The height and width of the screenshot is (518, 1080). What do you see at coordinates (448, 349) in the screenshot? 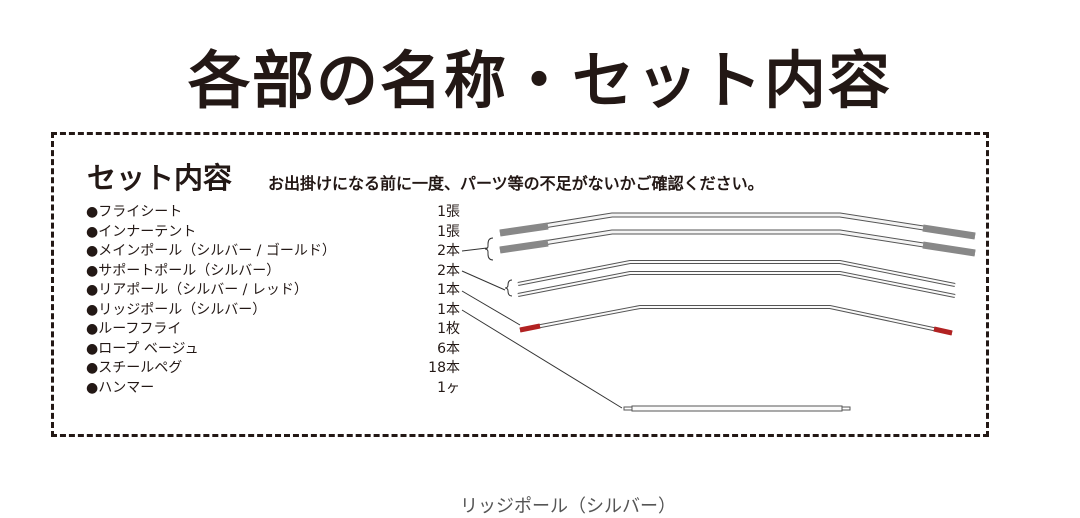
I see `item-qty: 6本` at bounding box center [448, 349].